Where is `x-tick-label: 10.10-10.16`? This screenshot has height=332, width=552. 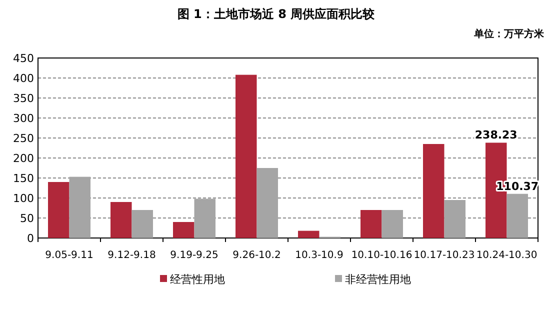
x-tick-label: 10.10-10.16 is located at coordinates (381, 255).